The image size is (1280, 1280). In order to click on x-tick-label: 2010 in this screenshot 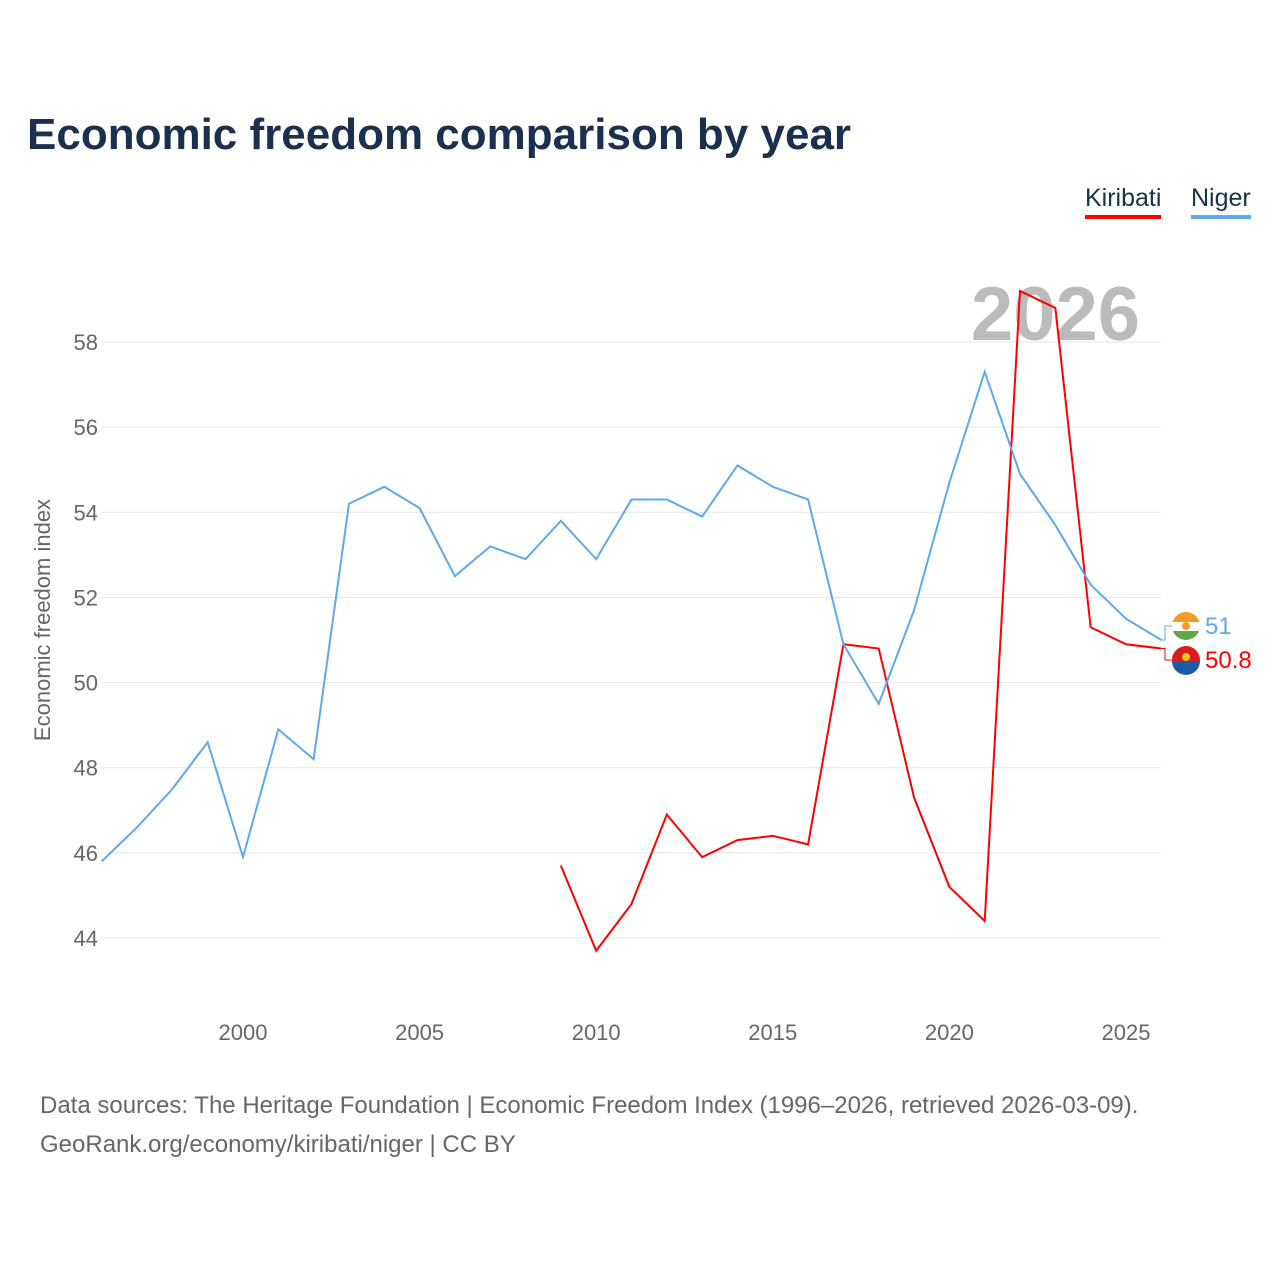, I will do `click(596, 1032)`.